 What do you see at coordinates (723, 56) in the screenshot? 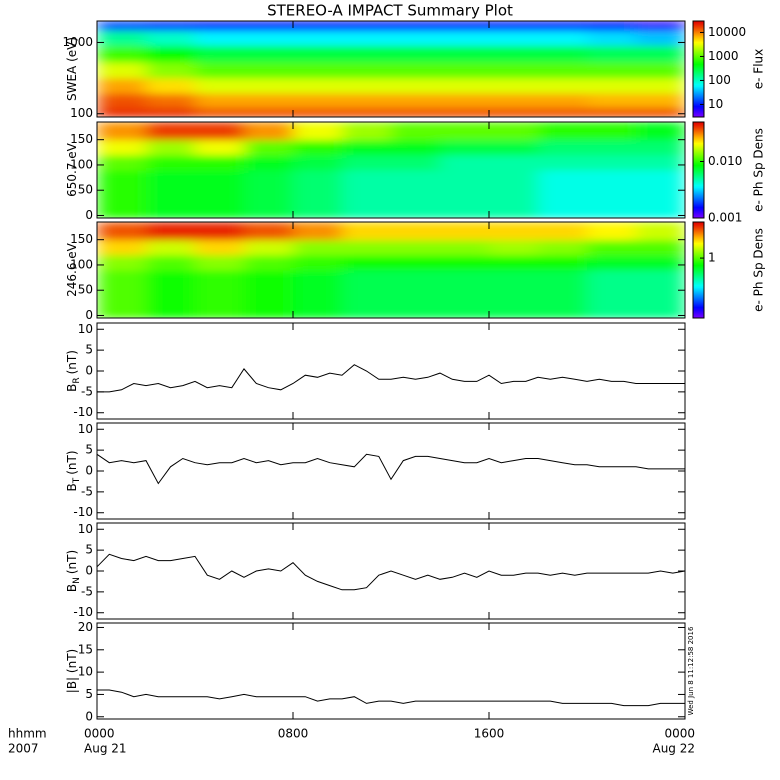
I see `colorbar-tick-label: 1000` at bounding box center [723, 56].